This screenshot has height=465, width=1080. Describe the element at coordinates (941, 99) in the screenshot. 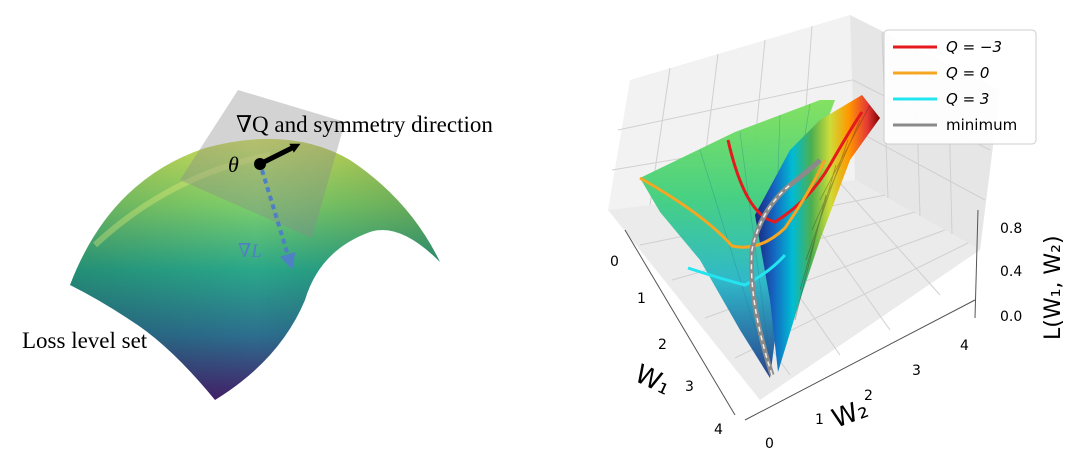

I see `legend-entry-q-3: Q = 3` at that location.